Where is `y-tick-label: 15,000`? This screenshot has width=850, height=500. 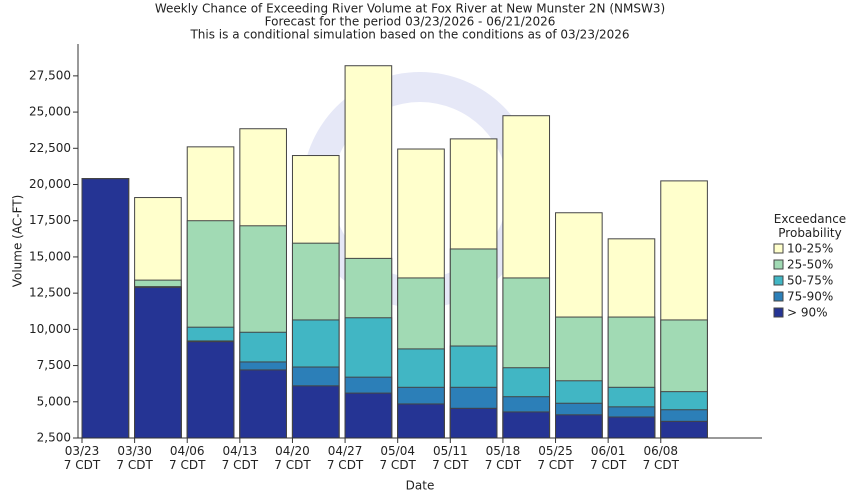 y-tick-label: 15,000 is located at coordinates (50, 256).